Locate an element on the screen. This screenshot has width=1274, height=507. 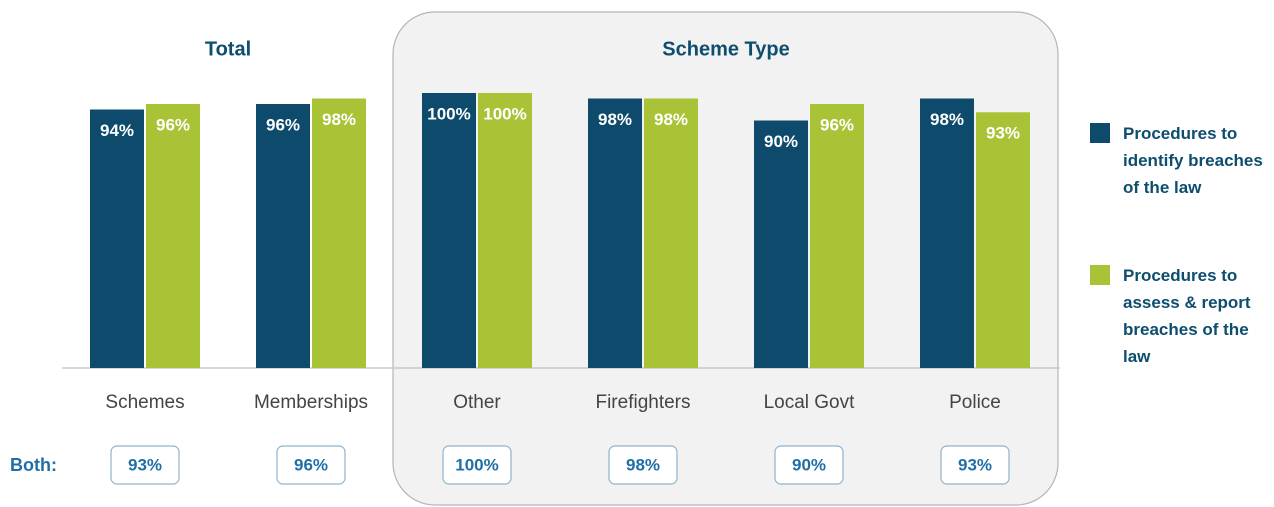
both-value: 100% is located at coordinates (476, 464).